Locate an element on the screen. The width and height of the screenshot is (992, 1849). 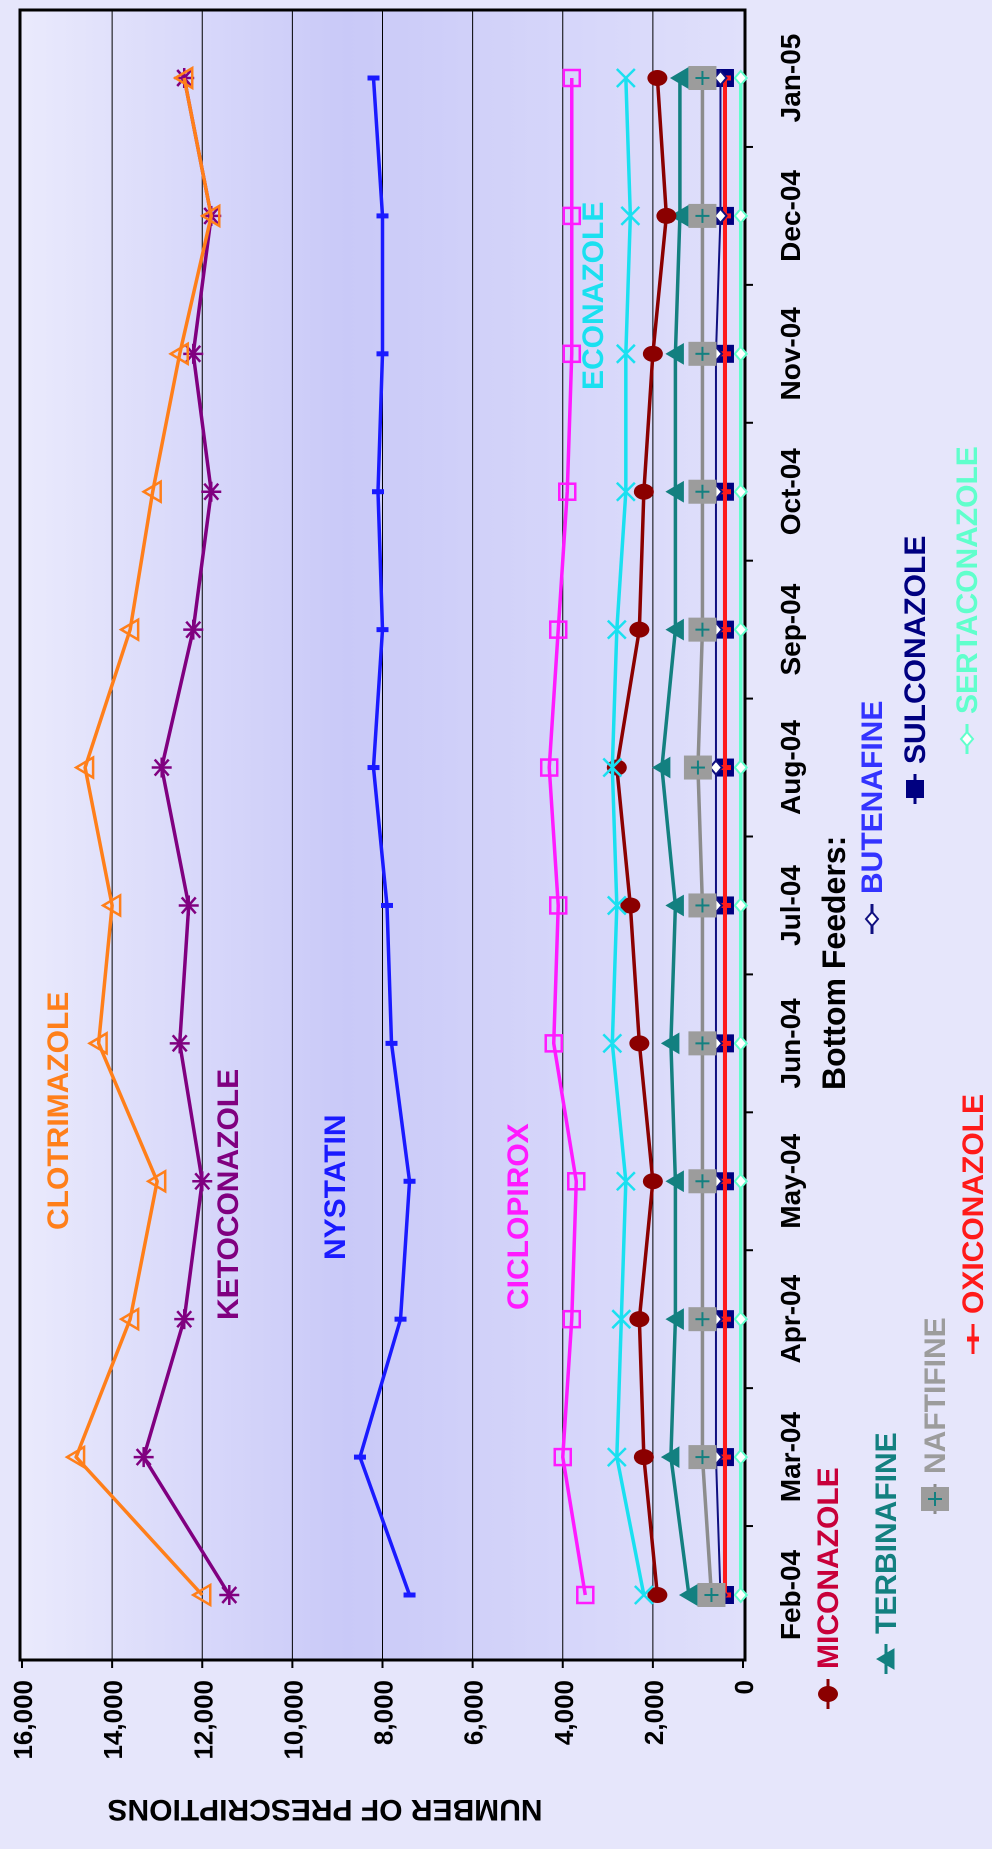
legend-marker-terbinafine is located at coordinates (885, 1659).